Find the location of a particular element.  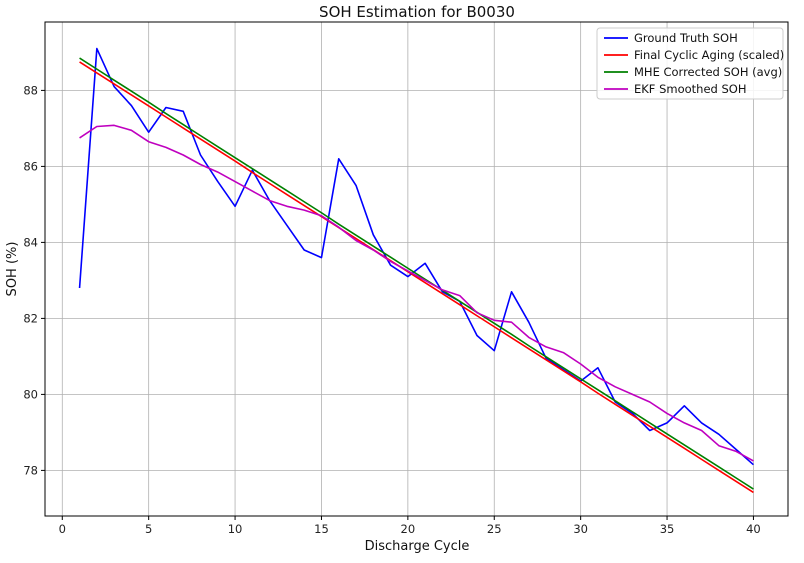

y-axis-ticks: 78 80 82 84 86 88 is located at coordinates (34, 280).